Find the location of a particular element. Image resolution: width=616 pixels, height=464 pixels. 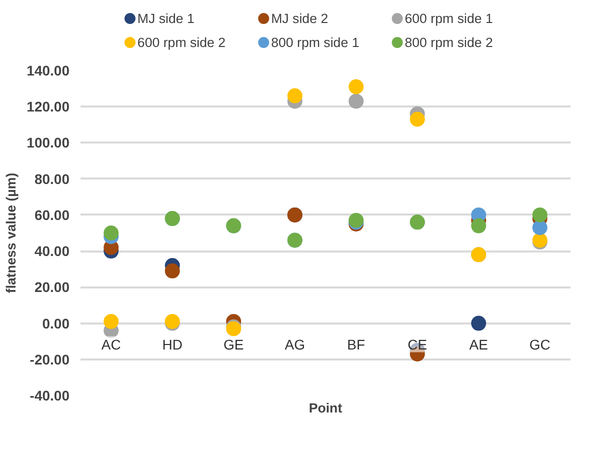

y-tick-label: 0.00 is located at coordinates (56, 323).